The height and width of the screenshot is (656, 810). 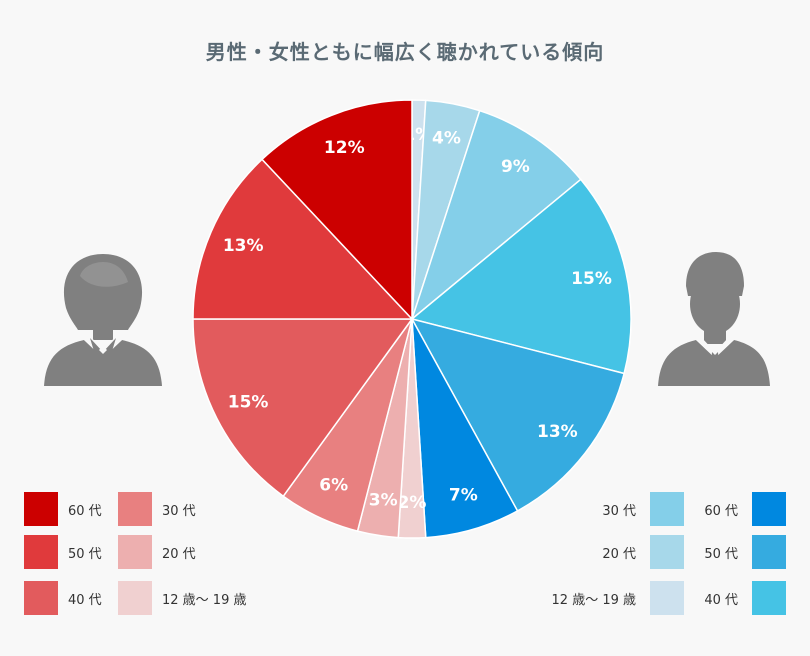 I want to click on legend-male-50: 50 代, so click(x=745, y=552).